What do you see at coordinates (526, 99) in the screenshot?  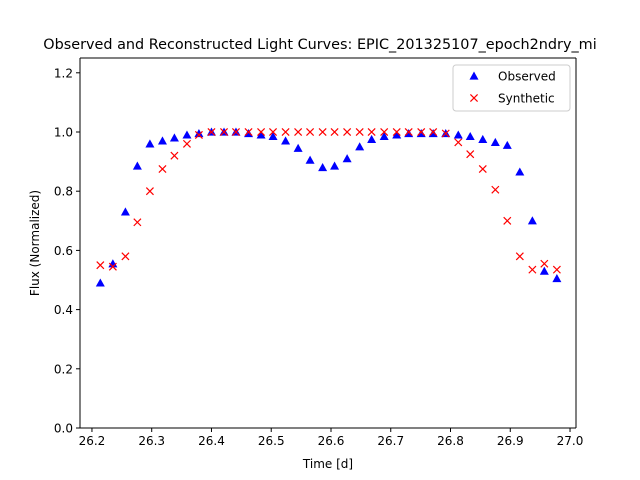 I see `legend-entry-synthetic: Synthetic` at bounding box center [526, 99].